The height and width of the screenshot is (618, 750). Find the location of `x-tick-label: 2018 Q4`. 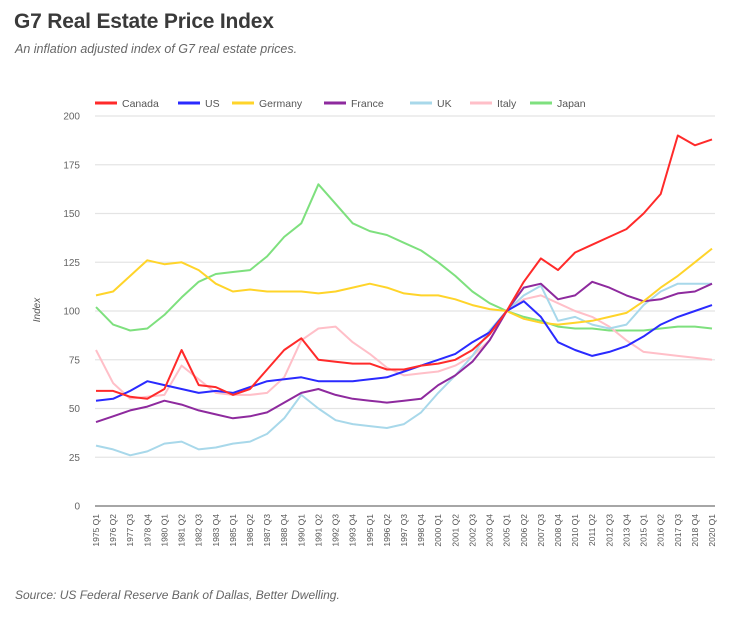

x-tick-label: 2018 Q4 is located at coordinates (695, 530).